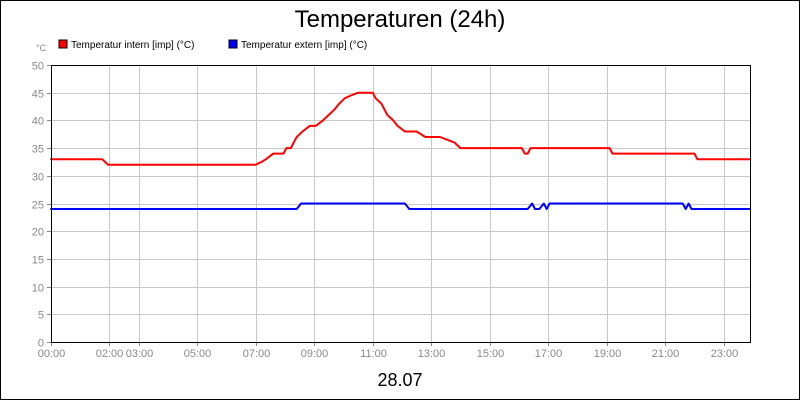 The image size is (800, 400). I want to click on y-axis-ticks: 0 5 10 15 20 25 30 35 40 45 50, so click(41, 205).